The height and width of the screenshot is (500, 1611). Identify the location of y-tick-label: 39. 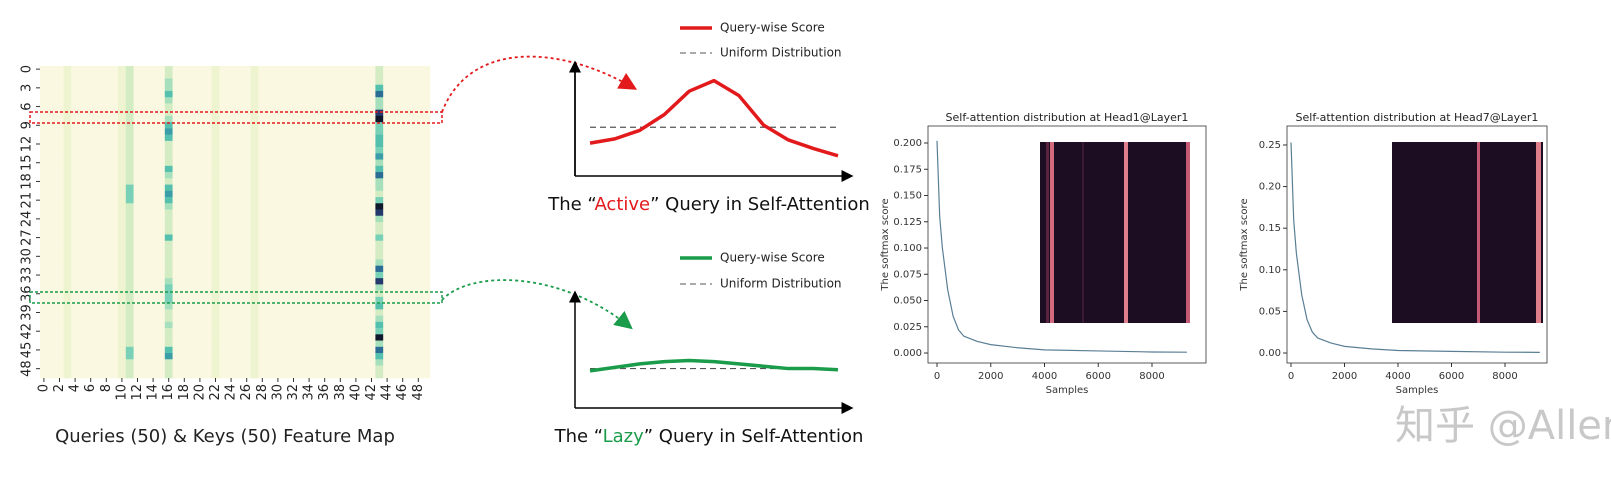
(27, 312).